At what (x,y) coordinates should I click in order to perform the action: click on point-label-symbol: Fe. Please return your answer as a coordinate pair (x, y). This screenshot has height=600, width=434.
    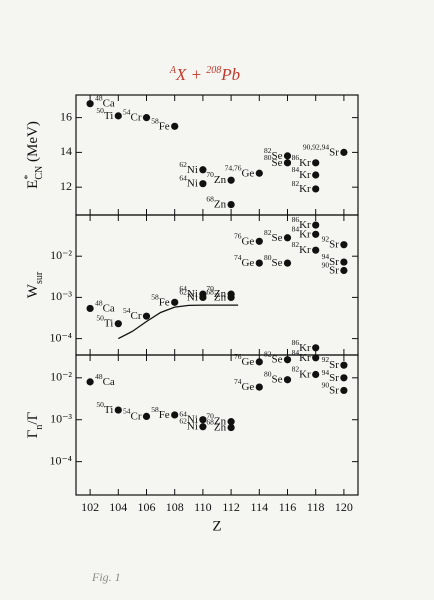
    Looking at the image, I should click on (164, 126).